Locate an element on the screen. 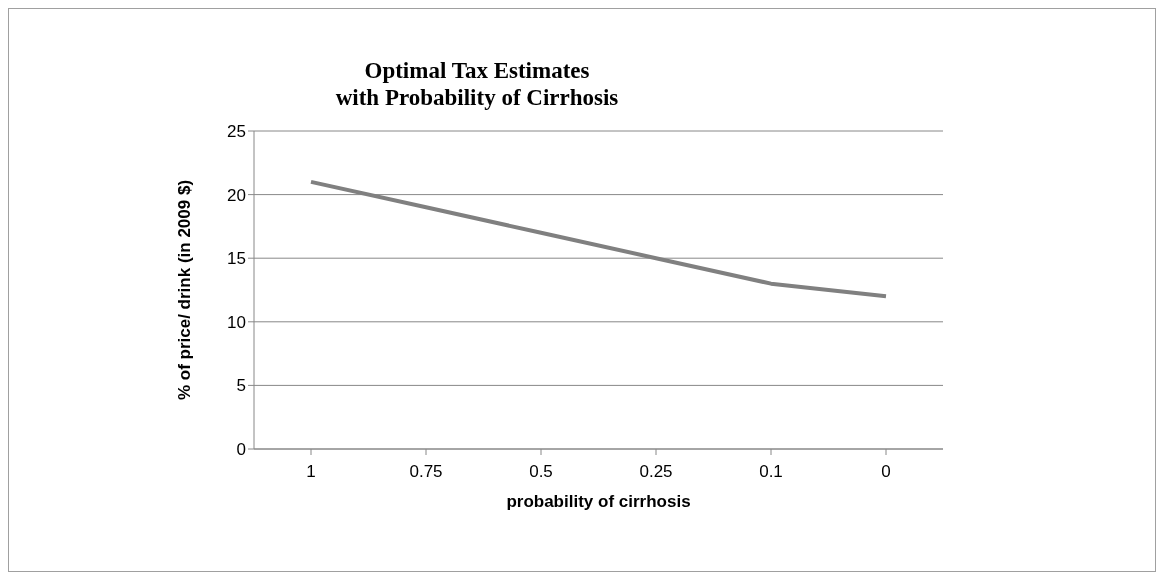 Image resolution: width=1162 pixels, height=579 pixels. x-tick-label: 0.25 is located at coordinates (656, 472).